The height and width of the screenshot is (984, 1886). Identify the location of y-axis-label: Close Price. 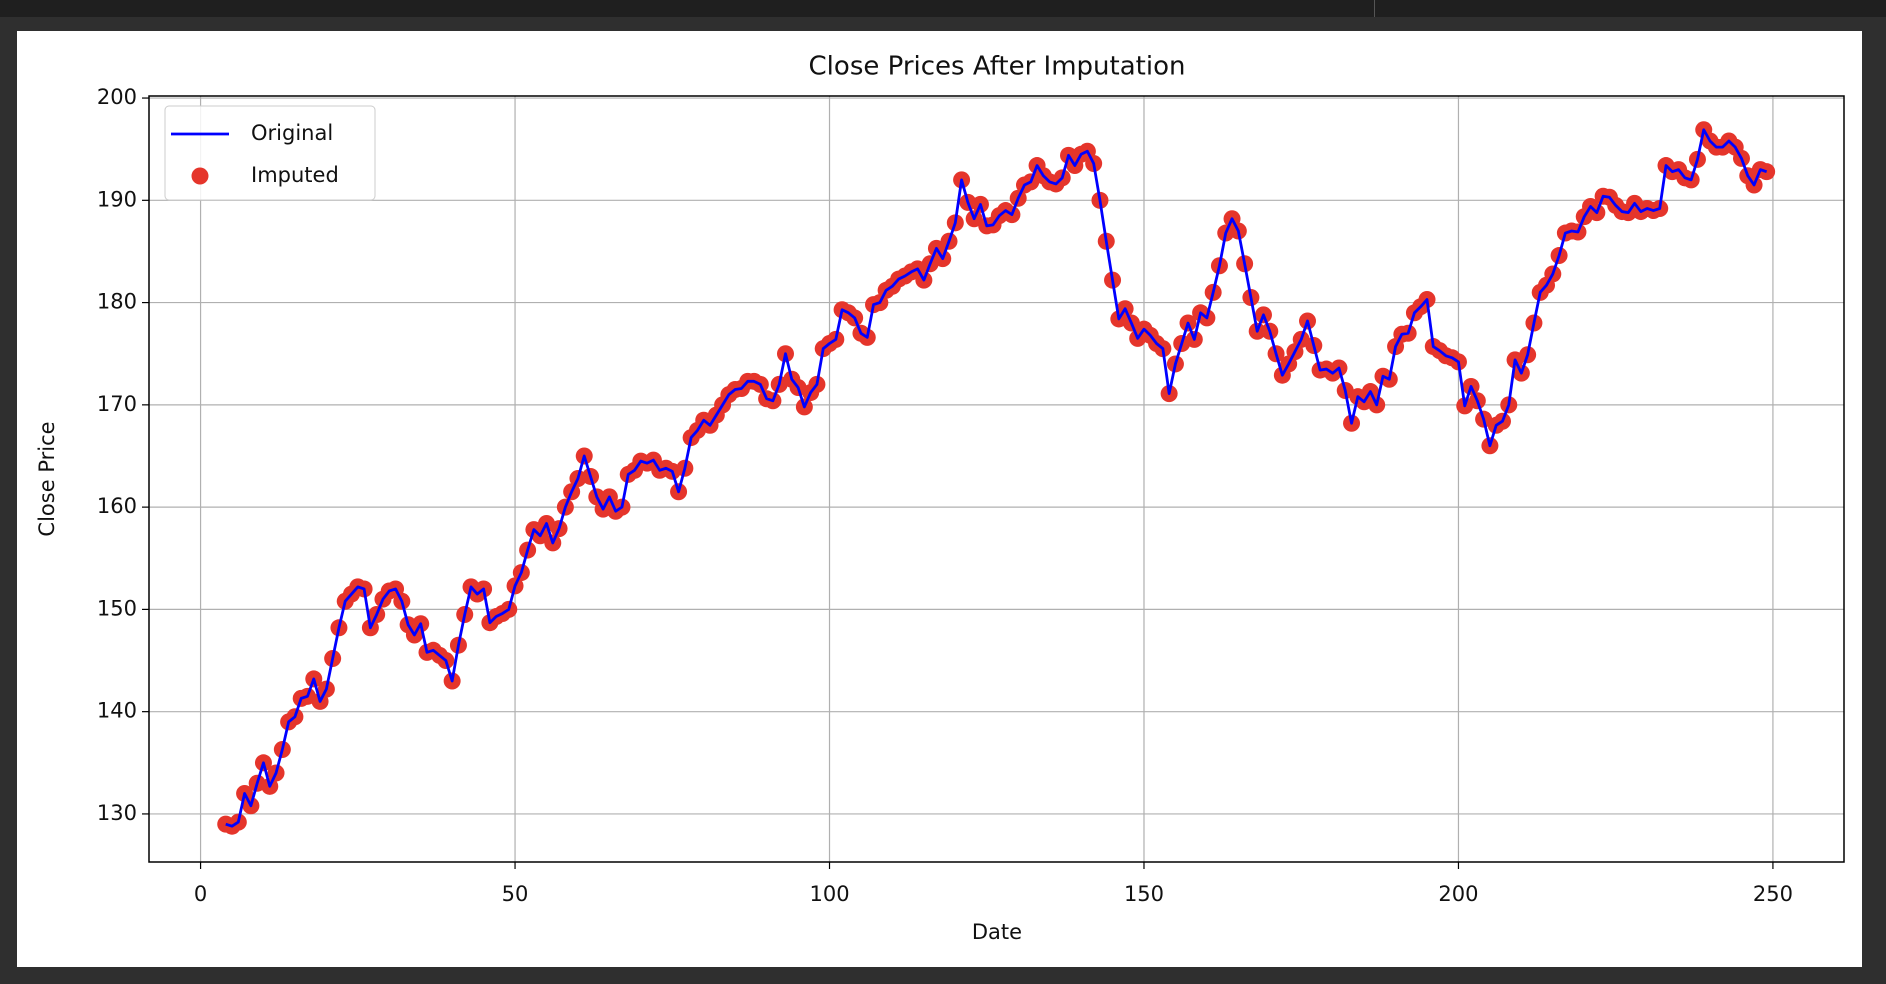
(47, 478).